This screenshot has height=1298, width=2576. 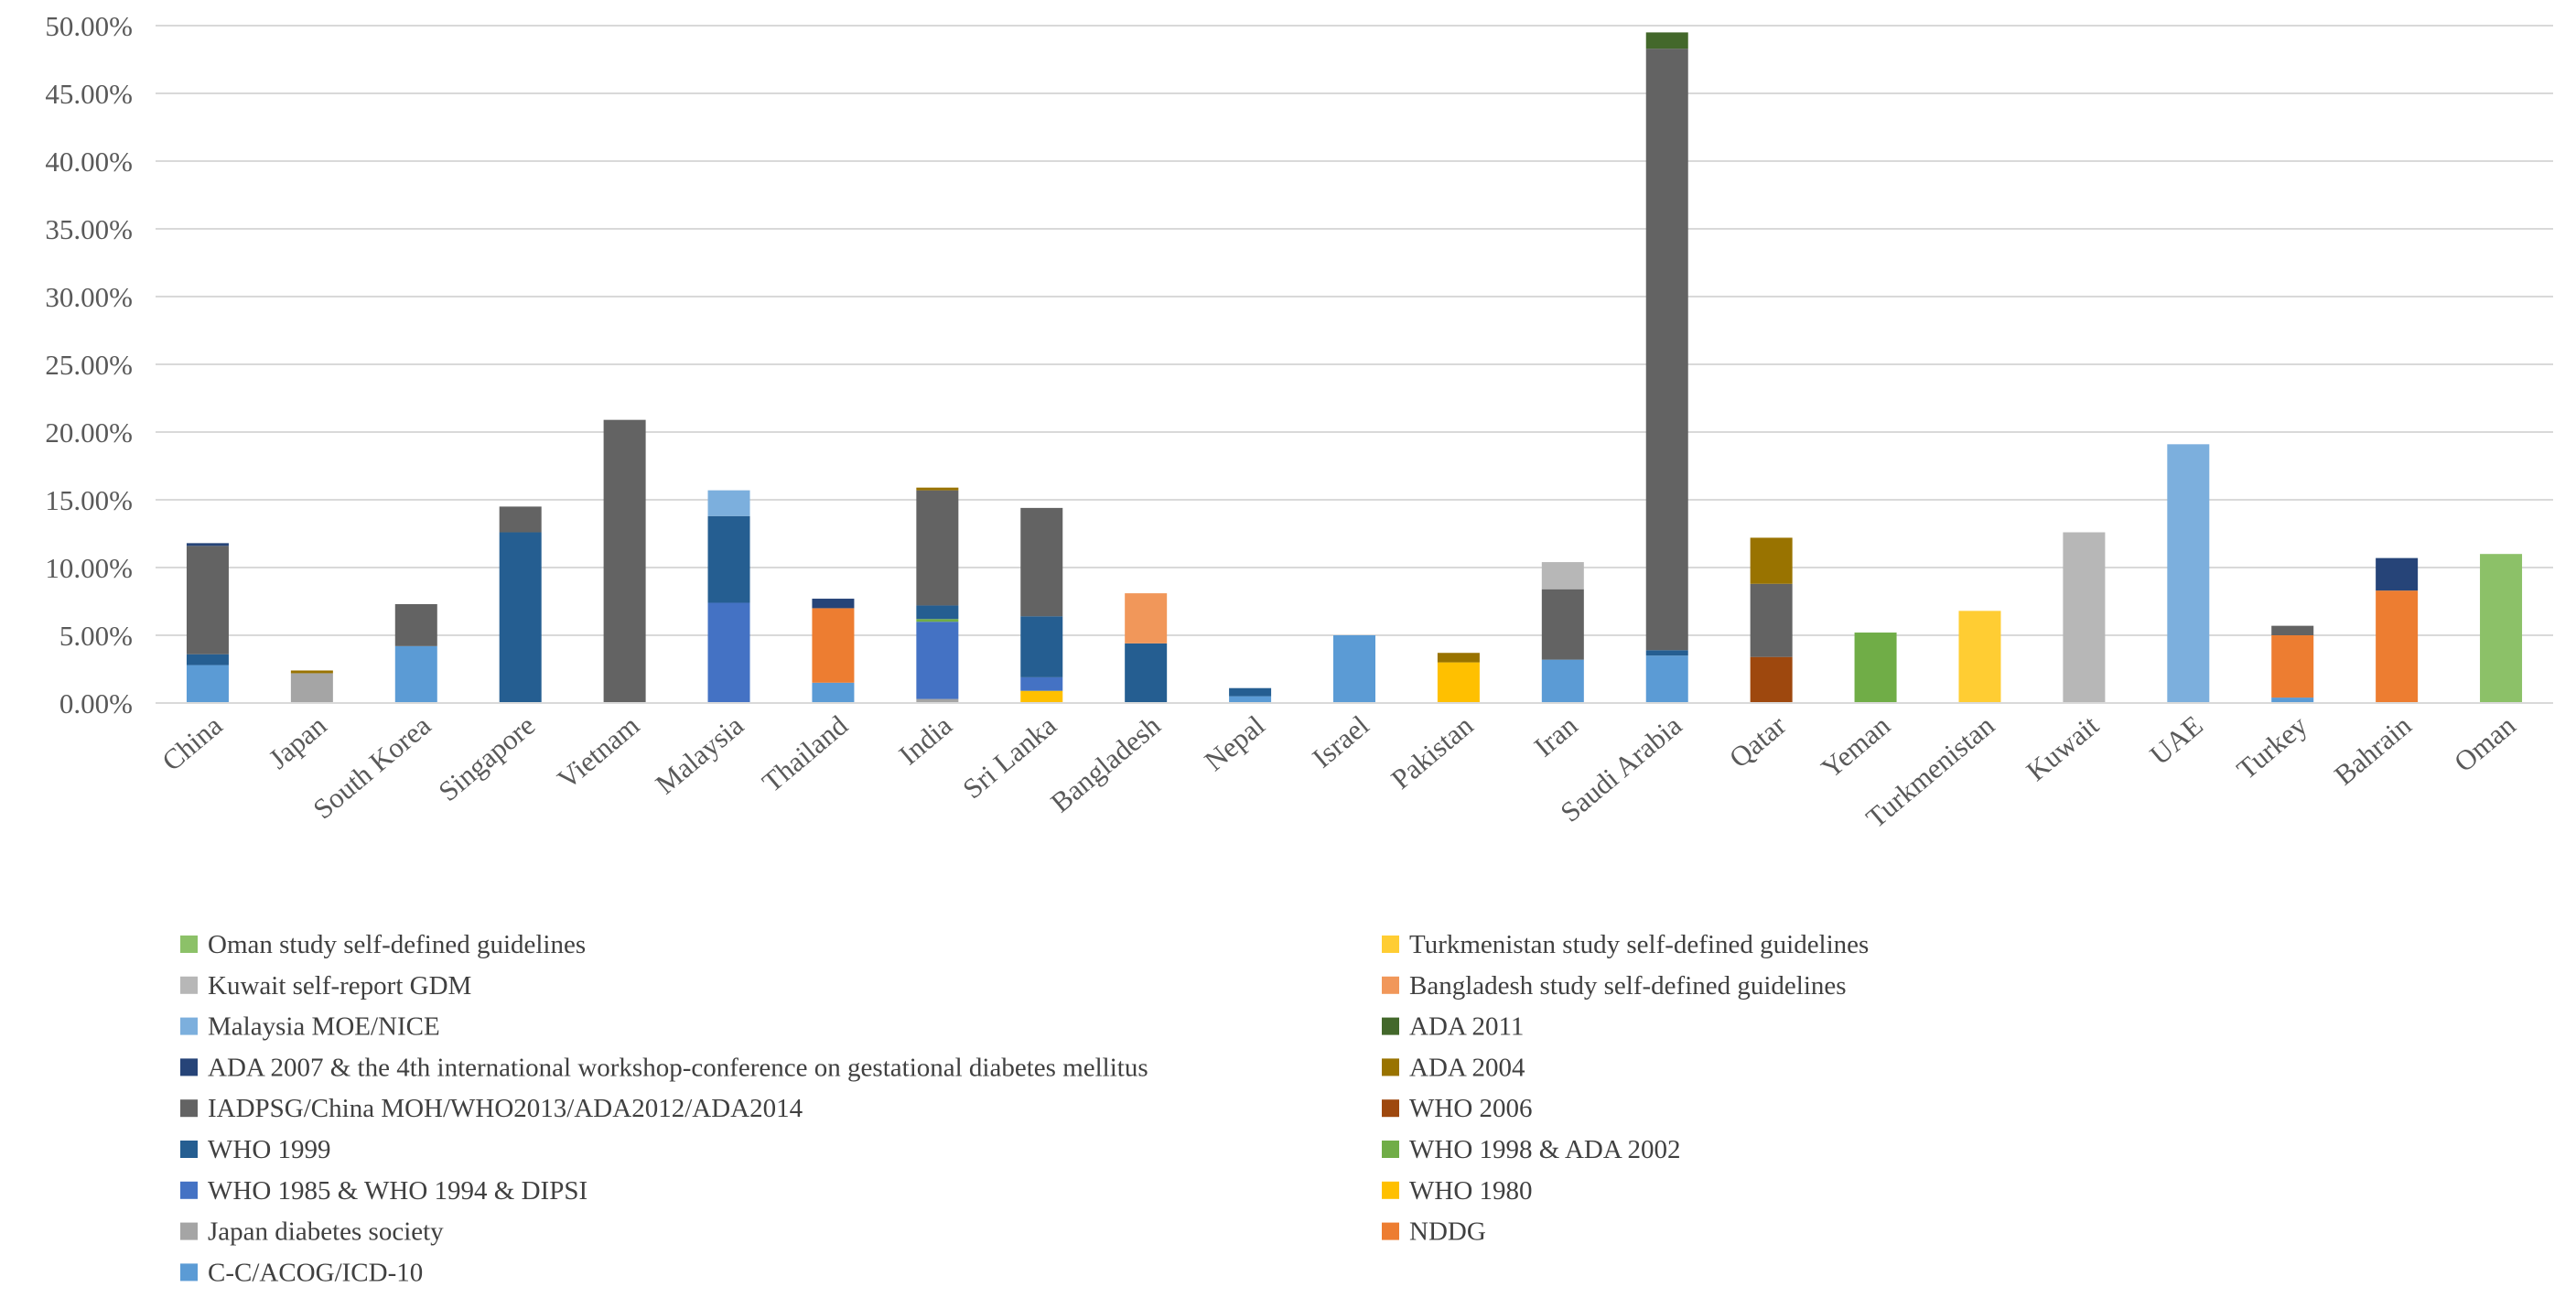 What do you see at coordinates (1432, 751) in the screenshot?
I see `x-category-label: Pakistan` at bounding box center [1432, 751].